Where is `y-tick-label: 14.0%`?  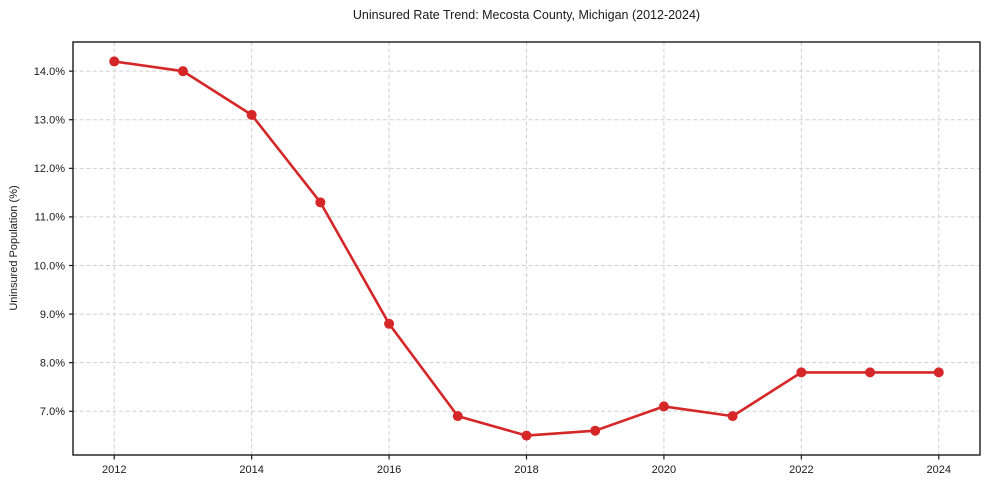
y-tick-label: 14.0% is located at coordinates (49, 72).